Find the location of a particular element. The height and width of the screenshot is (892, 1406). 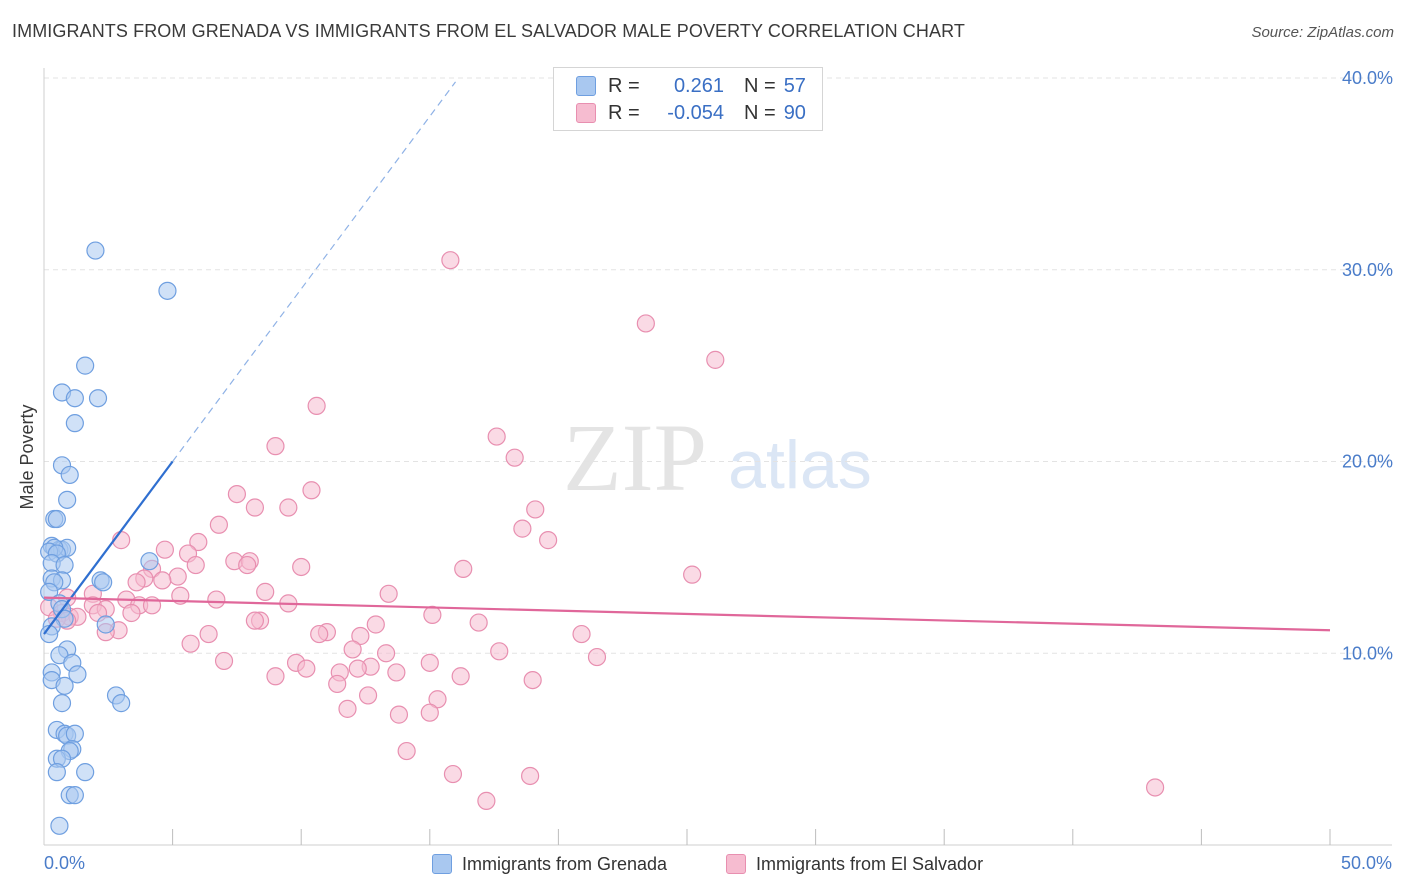

trend-line-salvador is located at coordinates (687, 614).